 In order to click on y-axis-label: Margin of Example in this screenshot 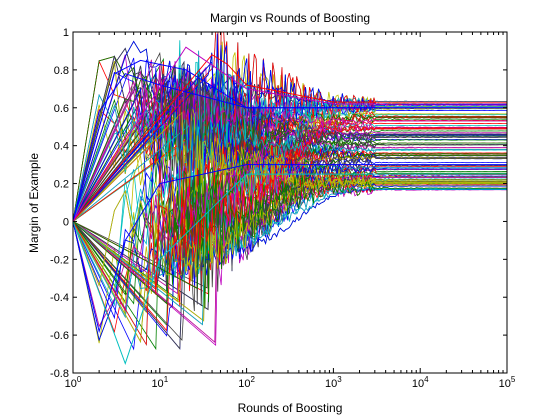, I will do `click(34, 203)`.